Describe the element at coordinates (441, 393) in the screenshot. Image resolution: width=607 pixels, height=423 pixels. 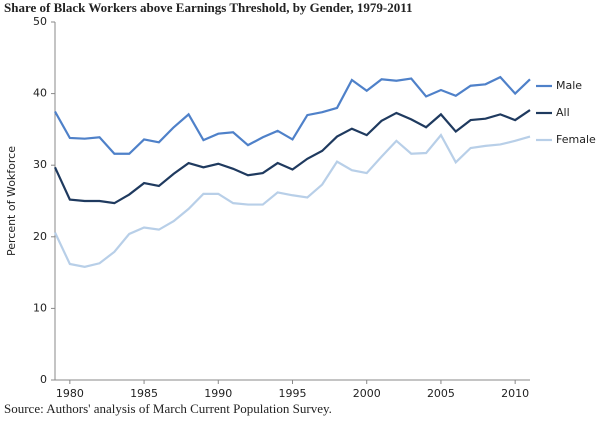
I see `x-tick-label: 2005` at that location.